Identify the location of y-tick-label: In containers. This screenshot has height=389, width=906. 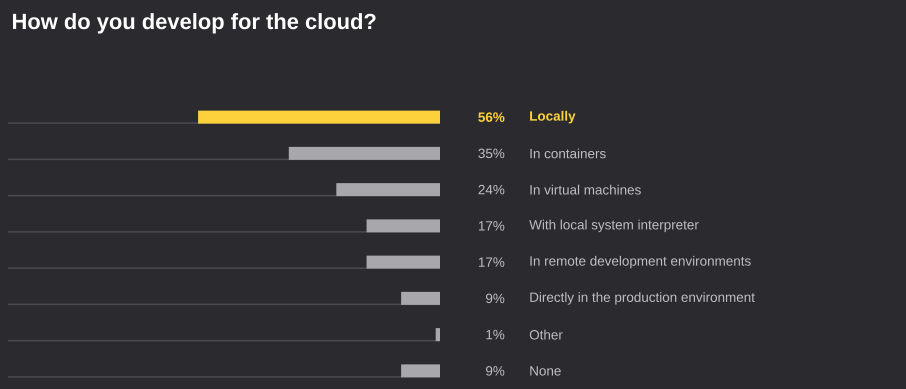
(568, 153).